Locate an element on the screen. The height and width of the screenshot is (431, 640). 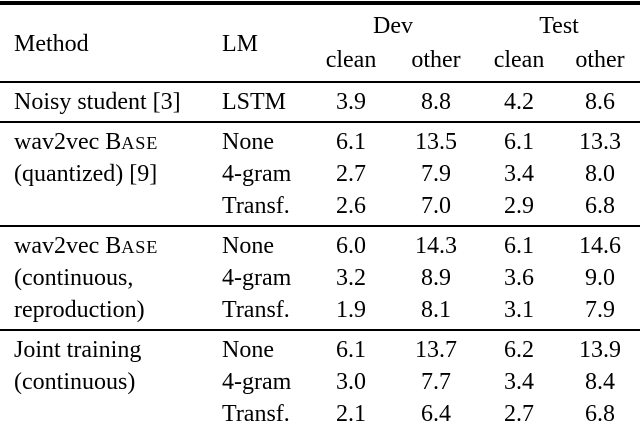
method-cell: (continuous) is located at coordinates (105, 382).